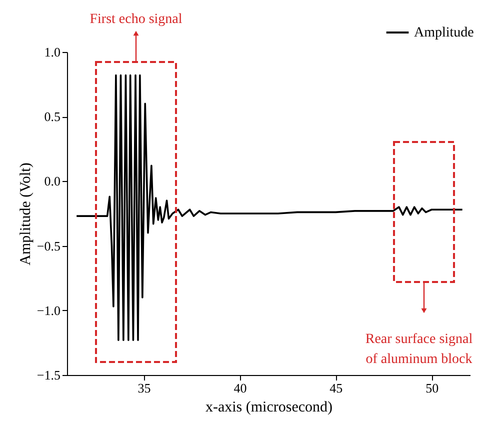 The image size is (503, 426). Describe the element at coordinates (48, 246) in the screenshot. I see `y-tick-label: −0.5` at that location.